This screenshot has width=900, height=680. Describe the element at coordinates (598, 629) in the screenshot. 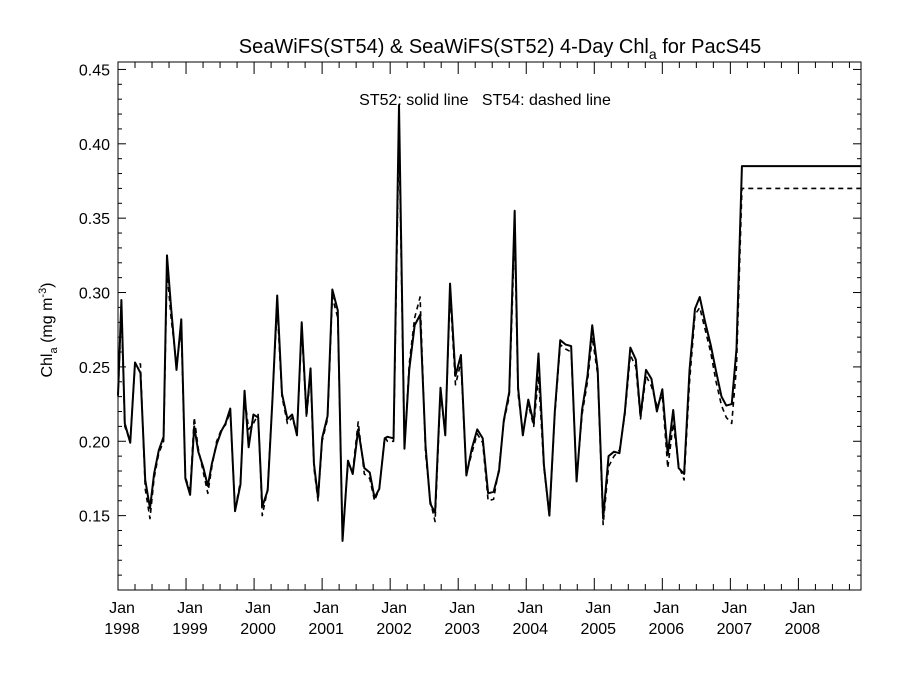

I see `x-tick-year-label: 2005` at that location.